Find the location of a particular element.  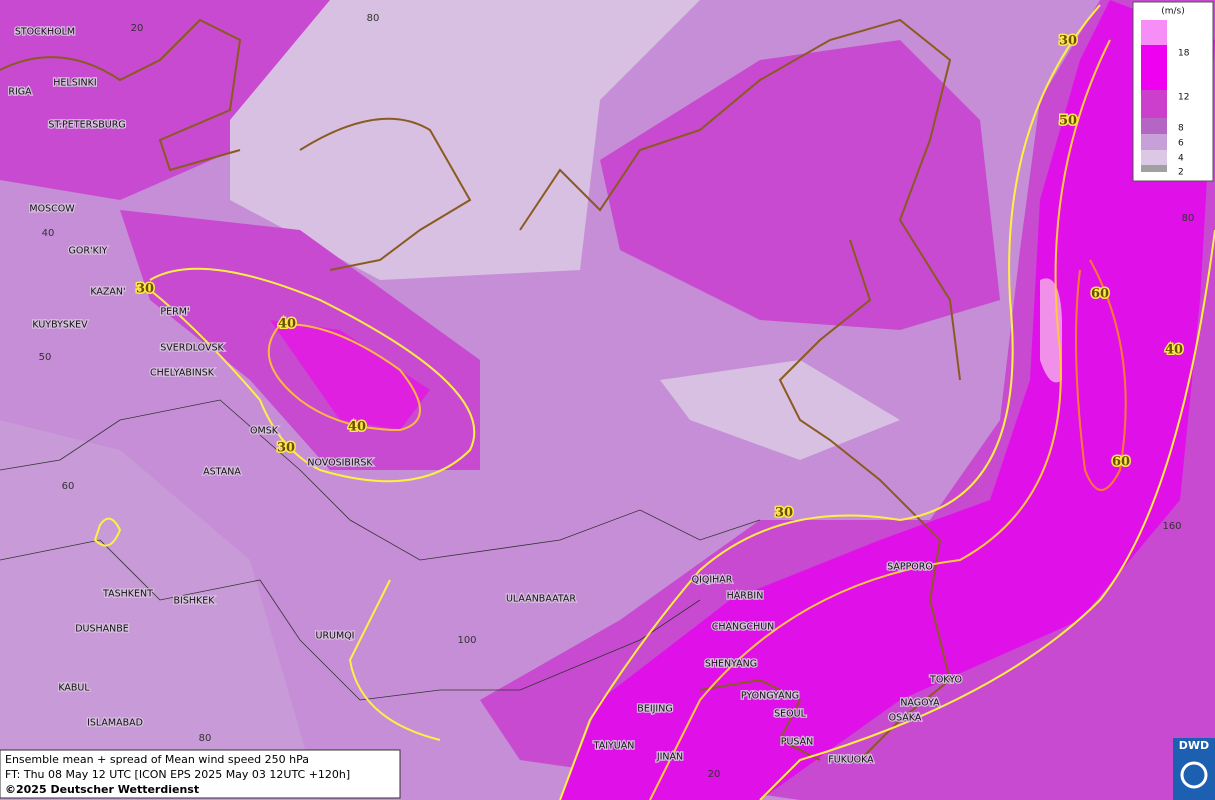

graticule-label: 100 is located at coordinates (466, 640).